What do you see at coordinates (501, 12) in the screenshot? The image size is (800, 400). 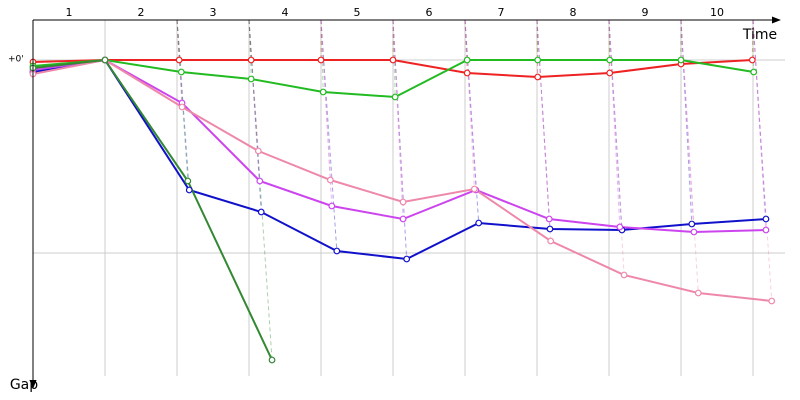 I see `x-tick-label: 7` at bounding box center [501, 12].